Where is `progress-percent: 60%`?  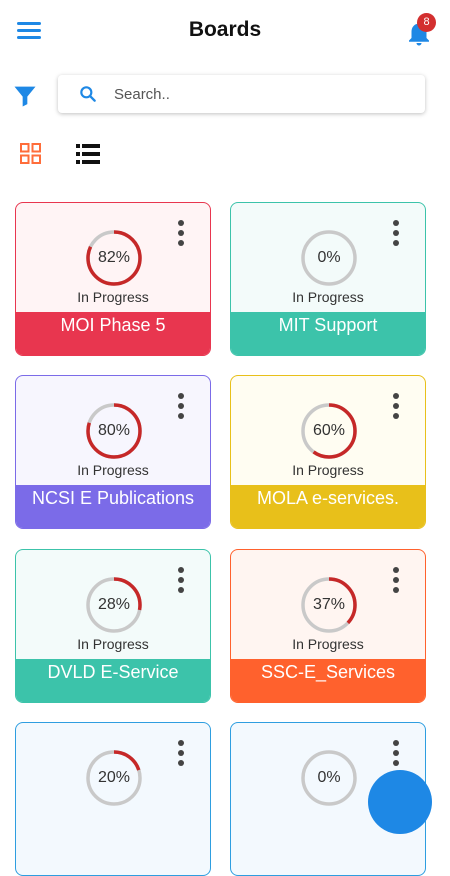
progress-percent: 60% is located at coordinates (329, 430).